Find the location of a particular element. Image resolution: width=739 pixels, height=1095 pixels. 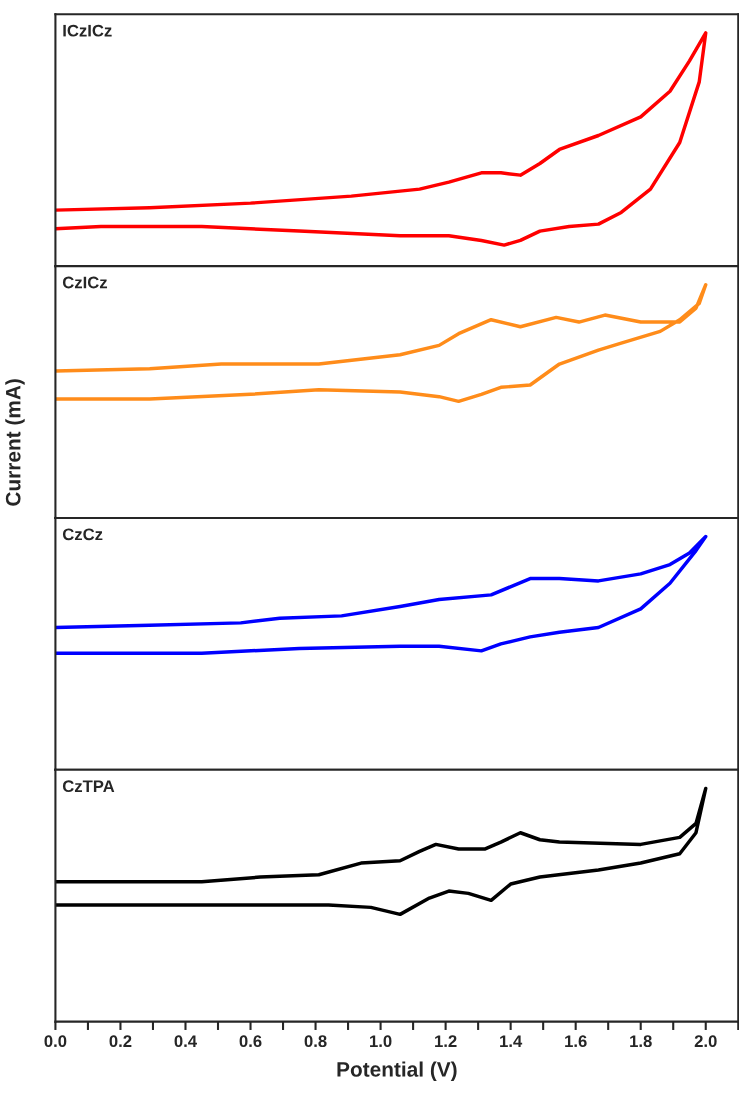

annotation: CzICz is located at coordinates (85, 282).